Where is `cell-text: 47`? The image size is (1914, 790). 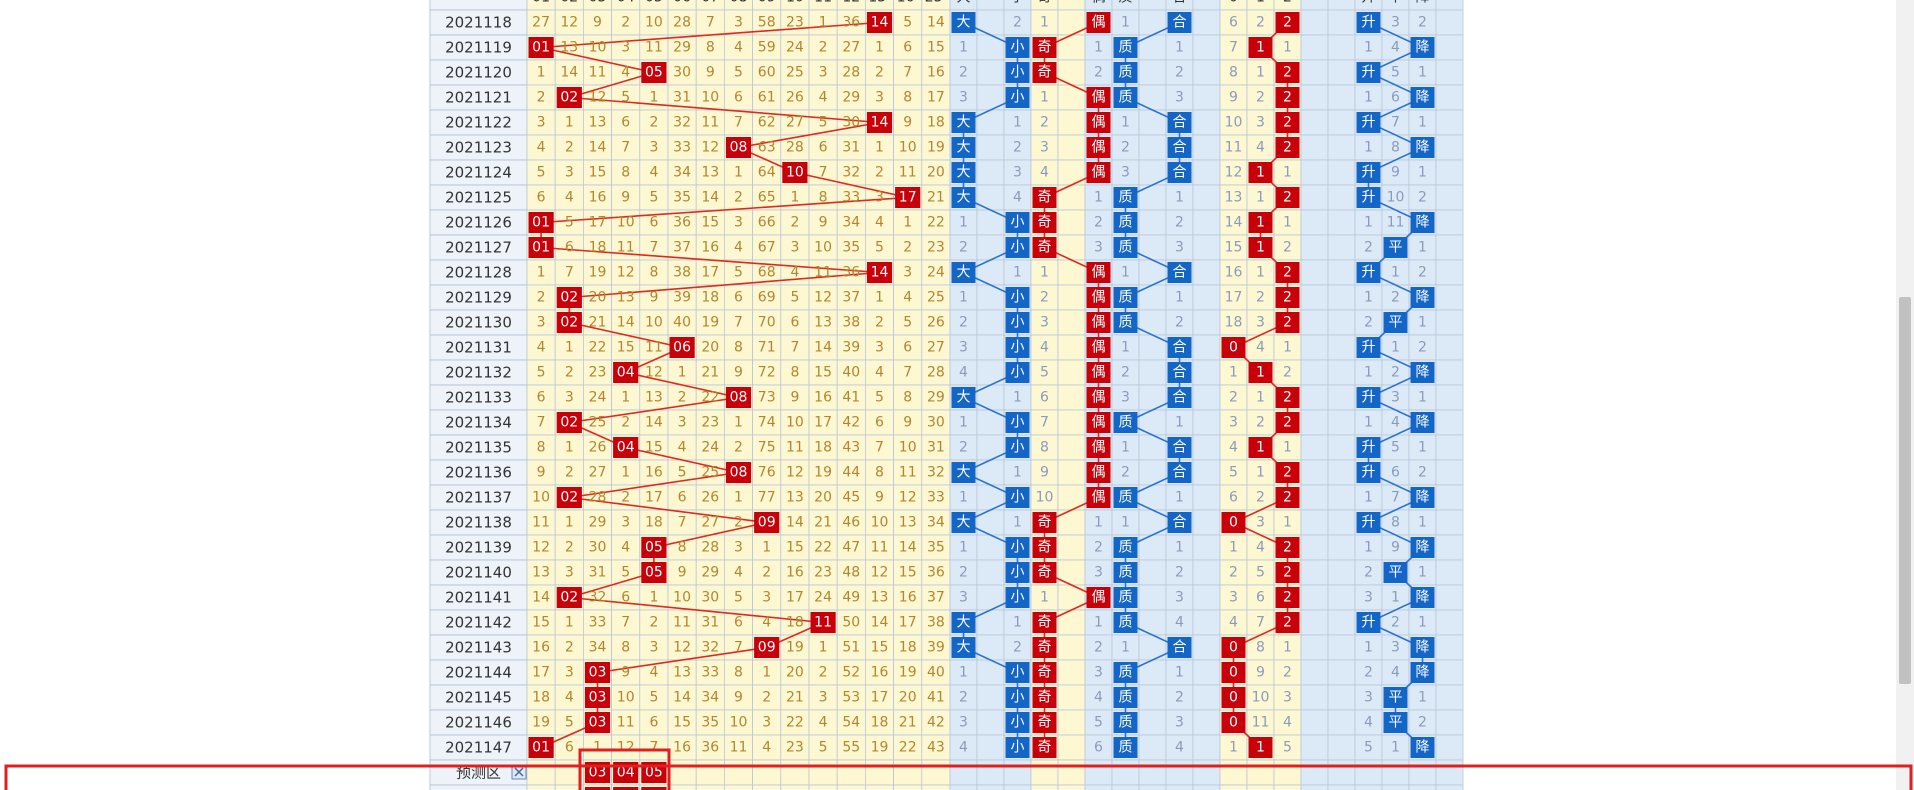 cell-text: 47 is located at coordinates (851, 548).